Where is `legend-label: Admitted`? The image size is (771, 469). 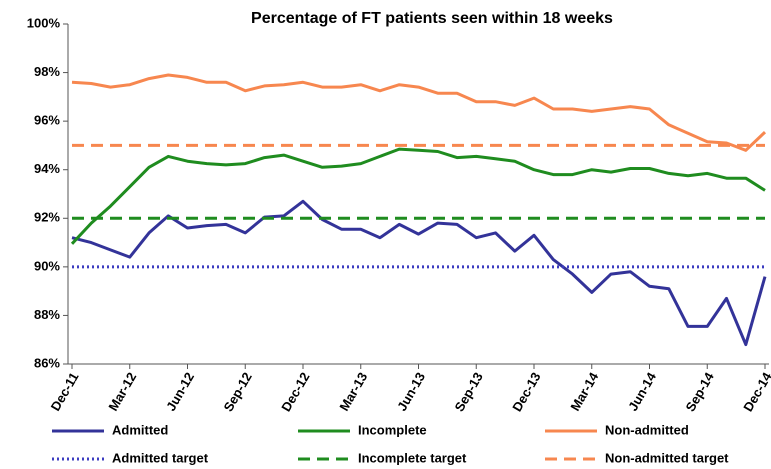 legend-label: Admitted is located at coordinates (140, 429).